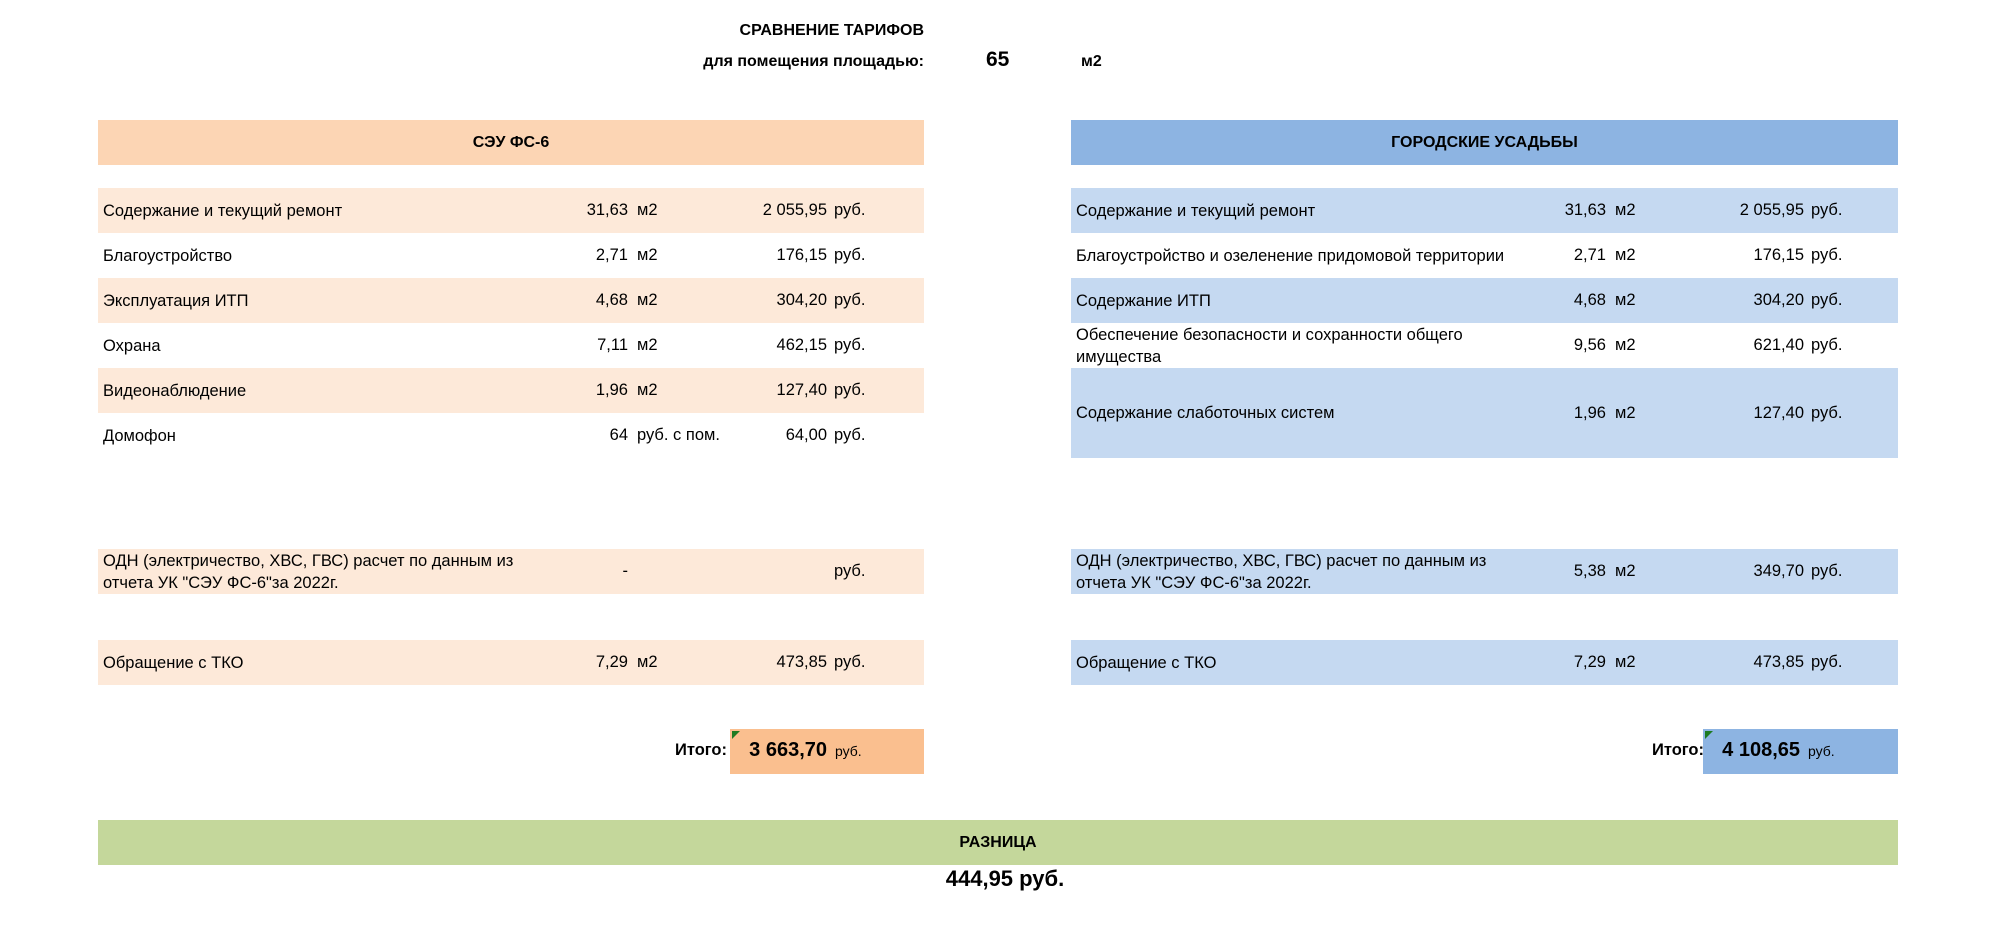 The image size is (2000, 938). Describe the element at coordinates (511, 345) in the screenshot. I see `left-tariff-row: Охрана 7,11 м2 462,15 руб.` at that location.